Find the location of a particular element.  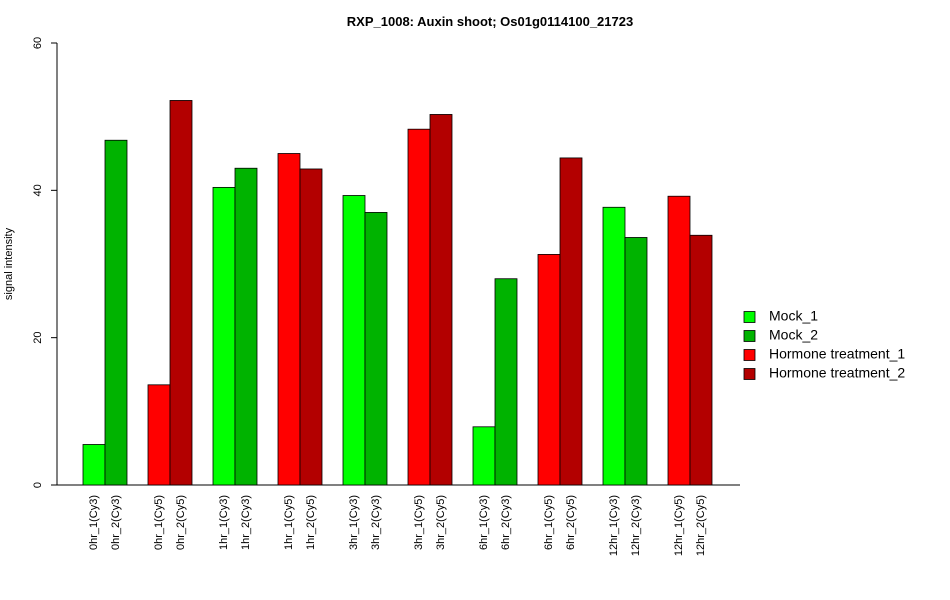

y-tick-label: 0 is located at coordinates (38, 485).